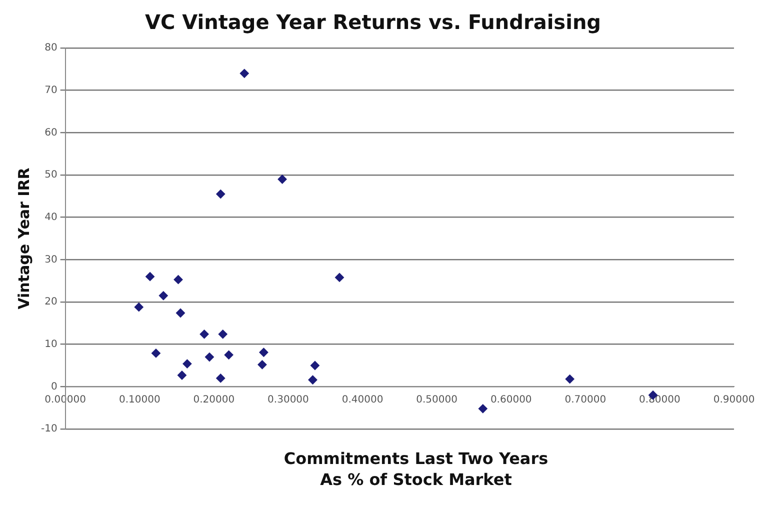 The image size is (772, 510). Describe the element at coordinates (54, 386) in the screenshot. I see `y-tick-label: 0` at that location.